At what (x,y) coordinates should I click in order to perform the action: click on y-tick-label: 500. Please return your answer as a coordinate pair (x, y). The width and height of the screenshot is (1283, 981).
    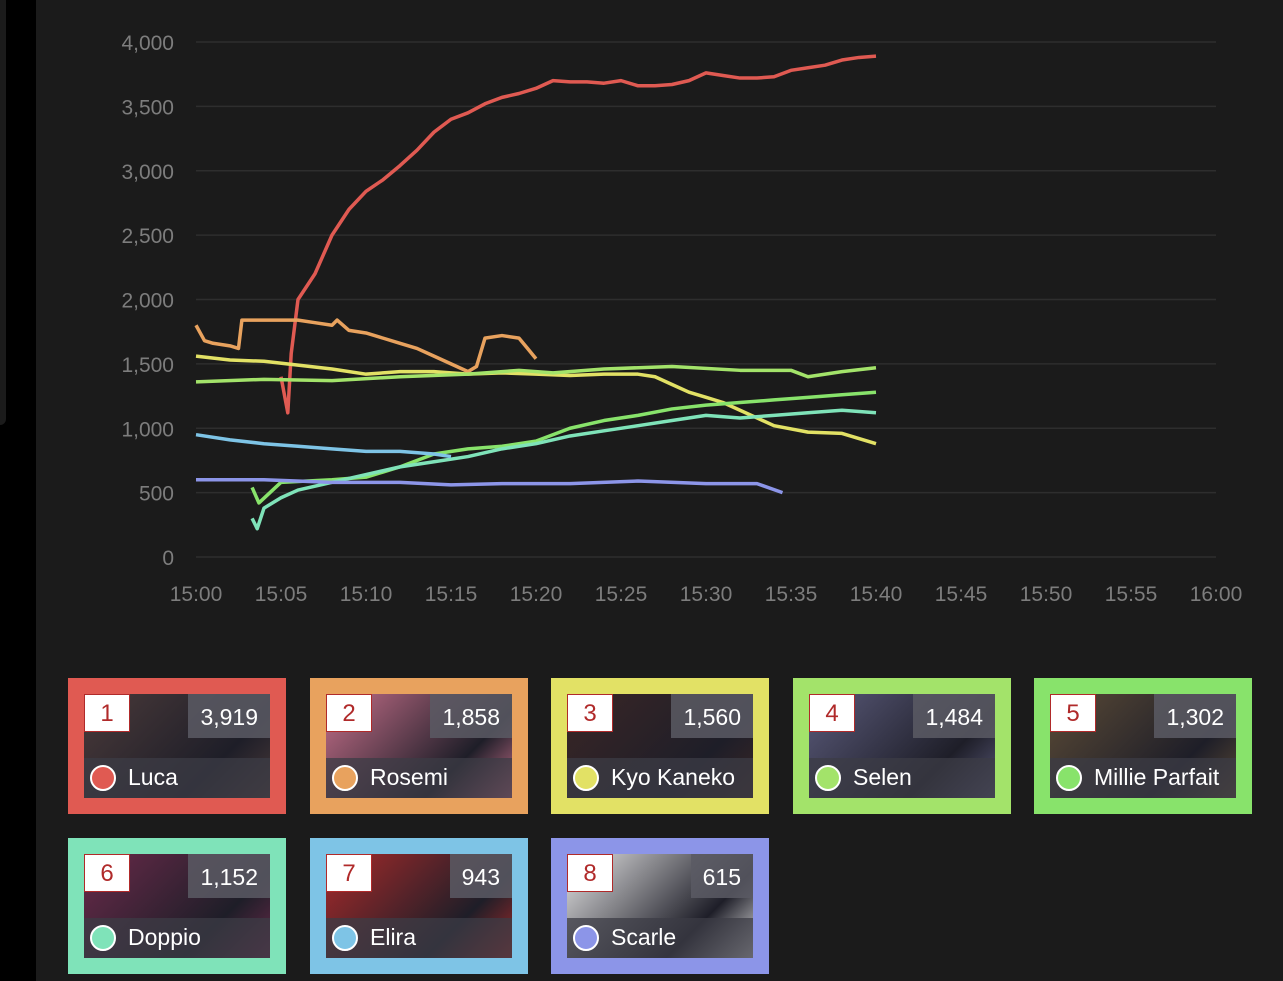
    Looking at the image, I should click on (156, 494).